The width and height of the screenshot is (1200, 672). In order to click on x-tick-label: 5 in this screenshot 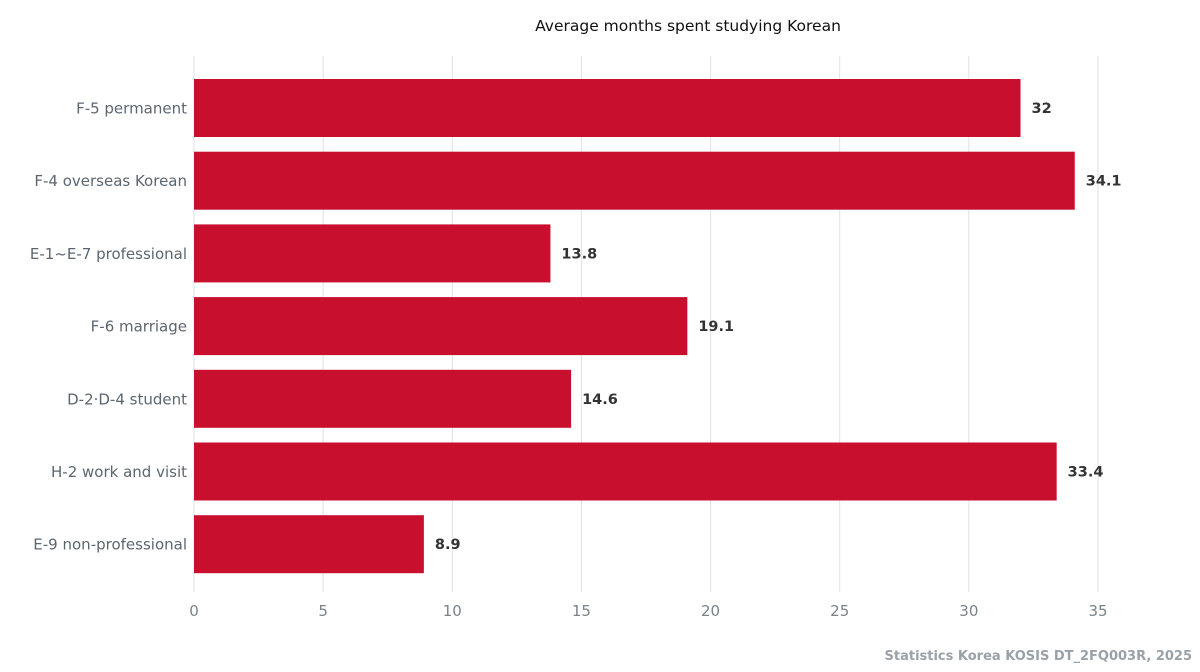, I will do `click(323, 611)`.